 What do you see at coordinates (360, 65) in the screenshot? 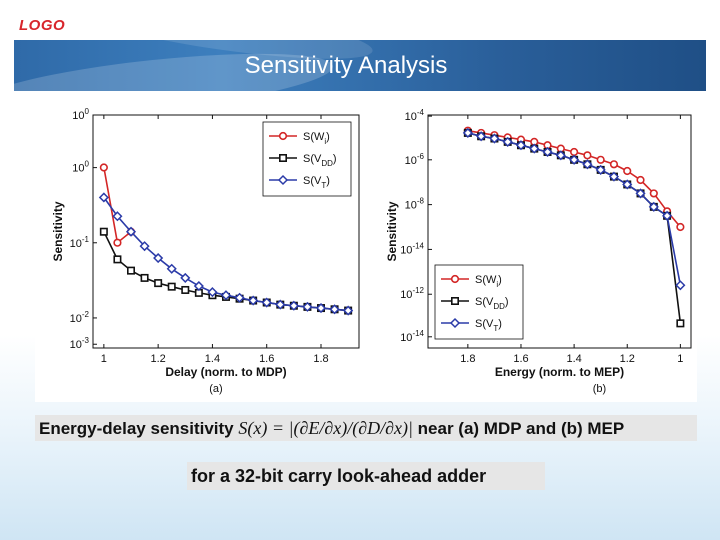
I see `title-banner` at bounding box center [360, 65].